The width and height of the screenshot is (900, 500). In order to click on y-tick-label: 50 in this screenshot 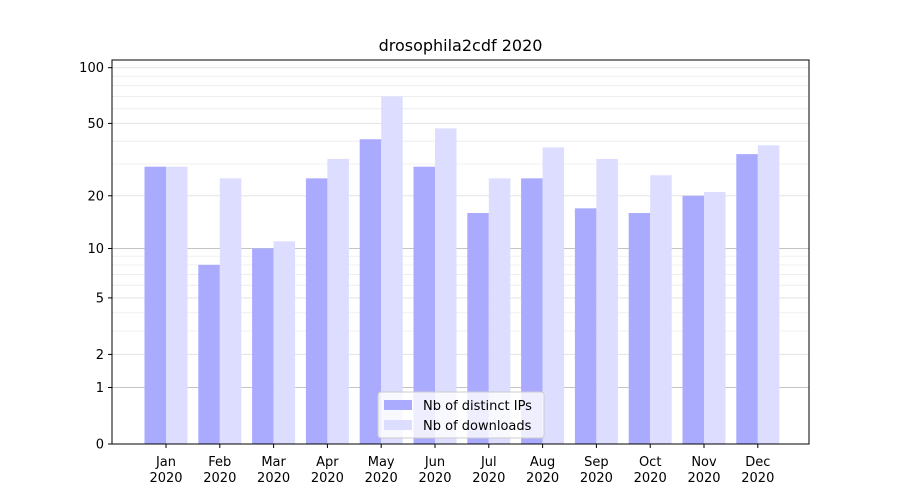, I will do `click(95, 124)`.